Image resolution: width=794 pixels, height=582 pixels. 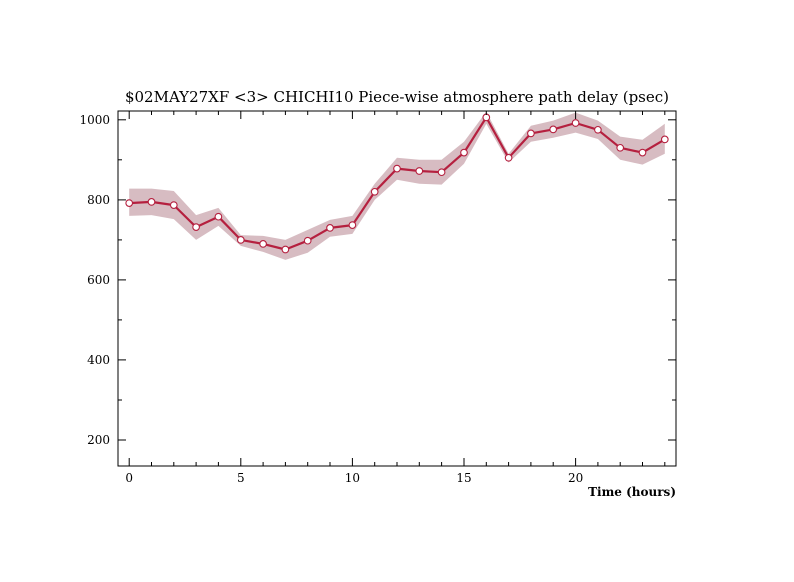 I want to click on x-axis-label: Time (hours), so click(x=632, y=492).